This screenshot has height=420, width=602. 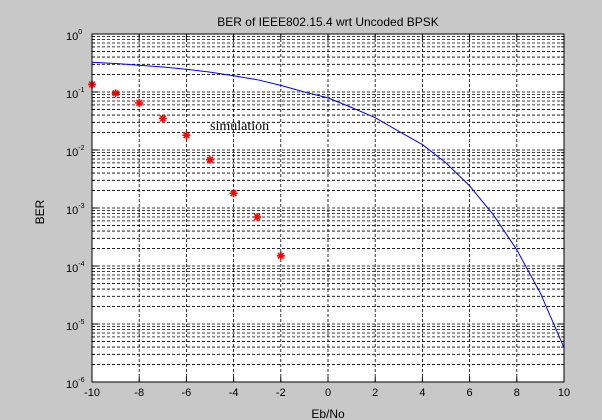 I want to click on y-tick-label: 10⁻⁶, so click(x=75, y=384).